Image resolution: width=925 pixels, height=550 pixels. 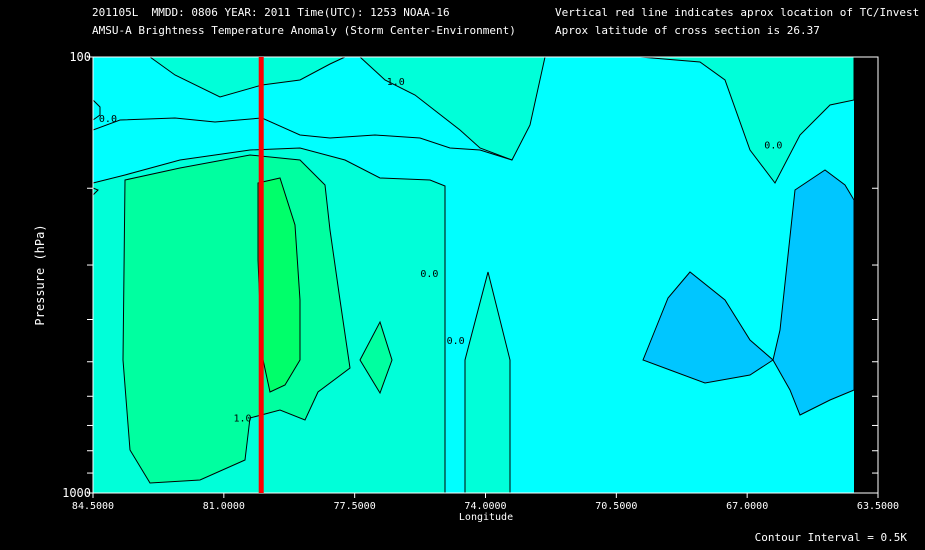 What do you see at coordinates (878, 506) in the screenshot?
I see `x-tick-label: 63.5000` at bounding box center [878, 506].